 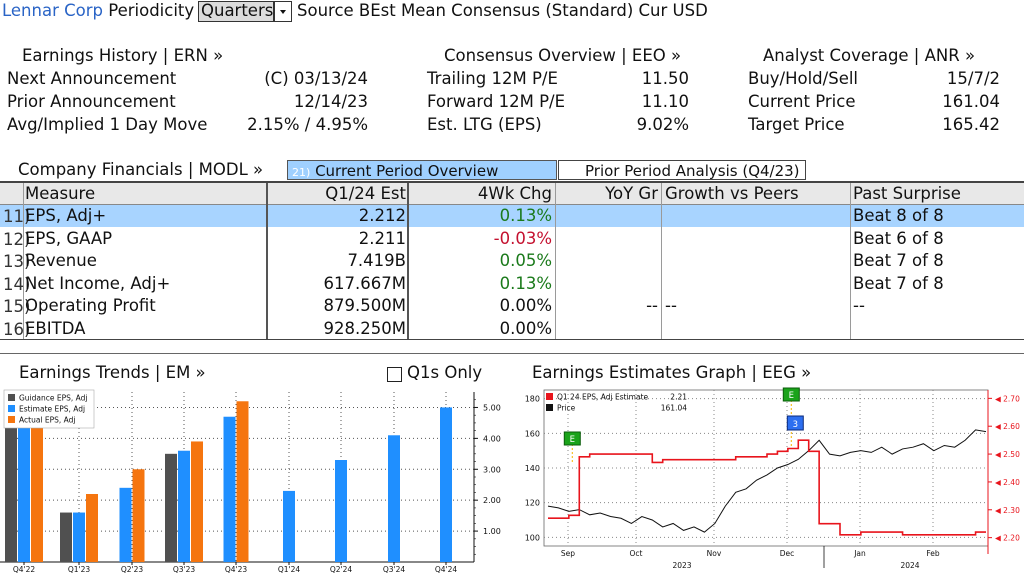 I want to click on table-row: 15) Operating Profit 879.500M 0.00% -- -- --, so click(x=512, y=306).